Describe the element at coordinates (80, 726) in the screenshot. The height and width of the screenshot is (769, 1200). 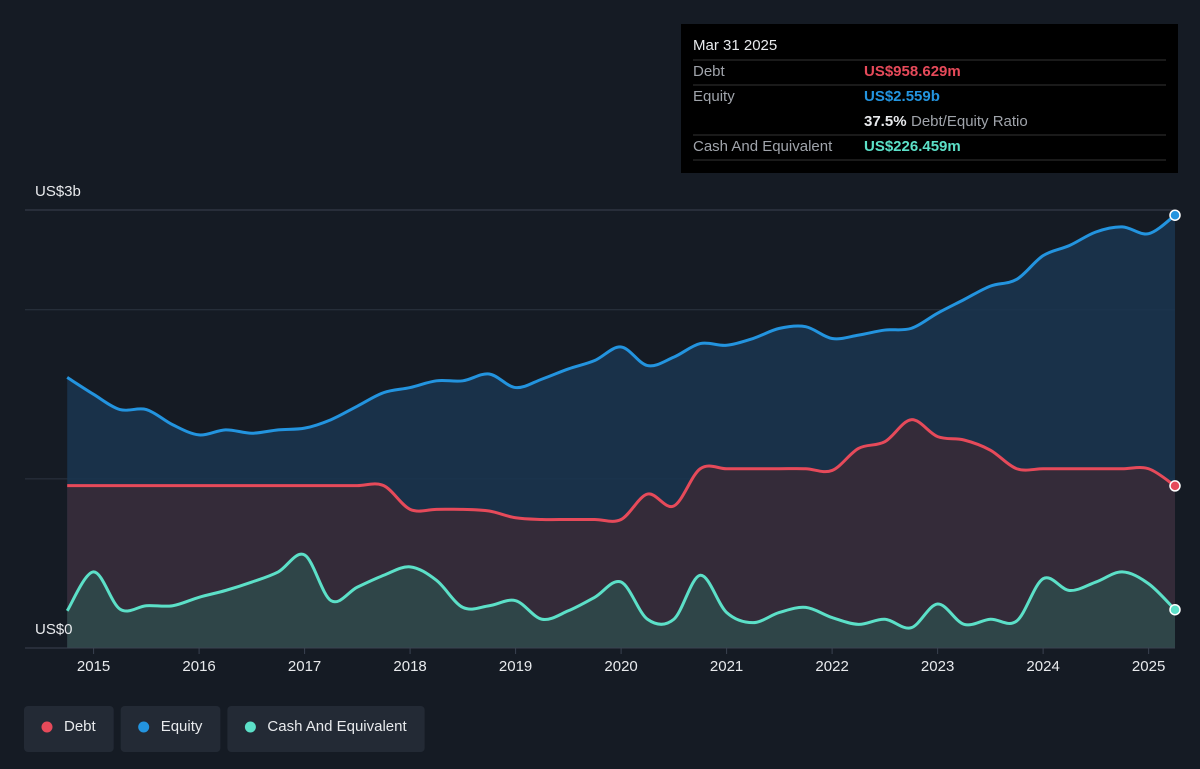
I see `legend-label: Debt` at that location.